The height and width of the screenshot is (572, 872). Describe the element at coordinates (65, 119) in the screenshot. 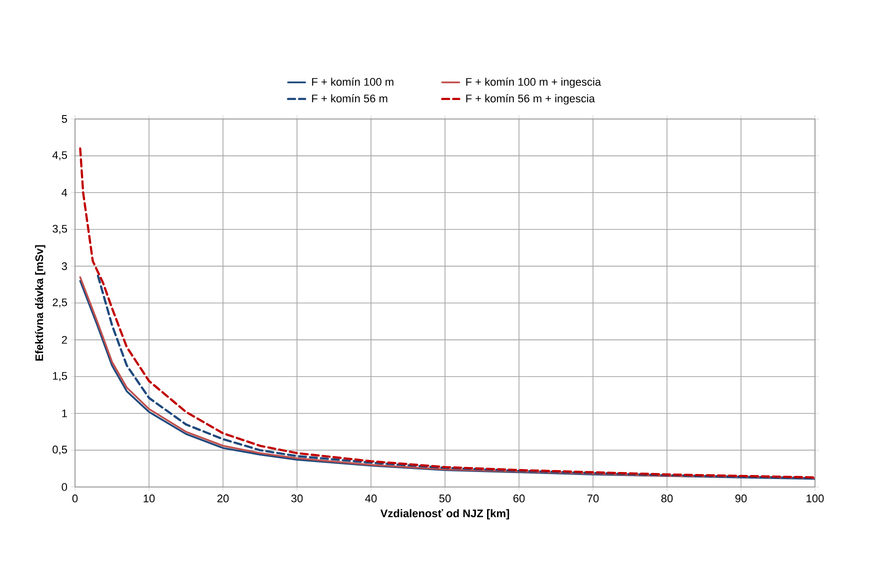

I see `y-tick-label: 5` at that location.